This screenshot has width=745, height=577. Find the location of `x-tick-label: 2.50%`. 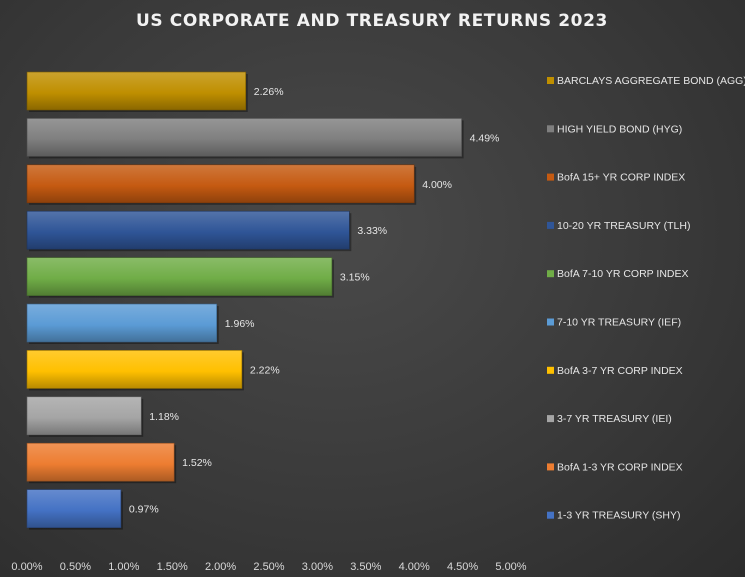

x-tick-label: 2.50% is located at coordinates (268, 567).